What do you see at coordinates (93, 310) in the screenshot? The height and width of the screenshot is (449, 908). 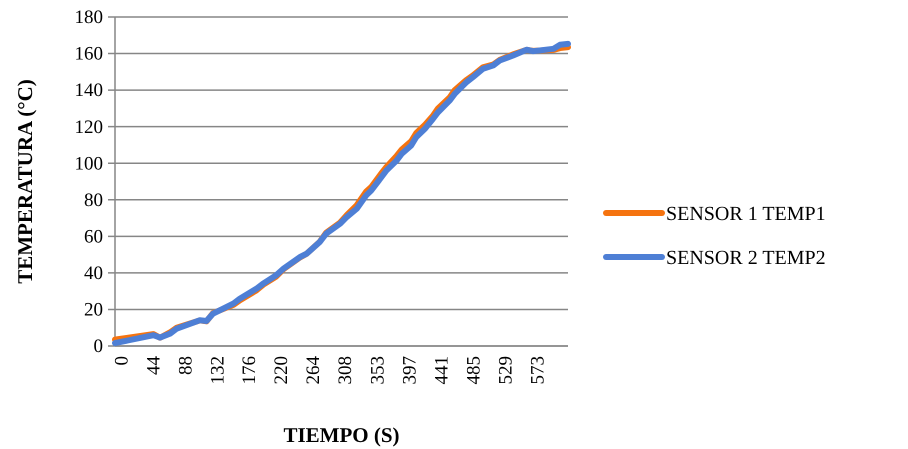 I see `y-tick-label: 20` at bounding box center [93, 310].